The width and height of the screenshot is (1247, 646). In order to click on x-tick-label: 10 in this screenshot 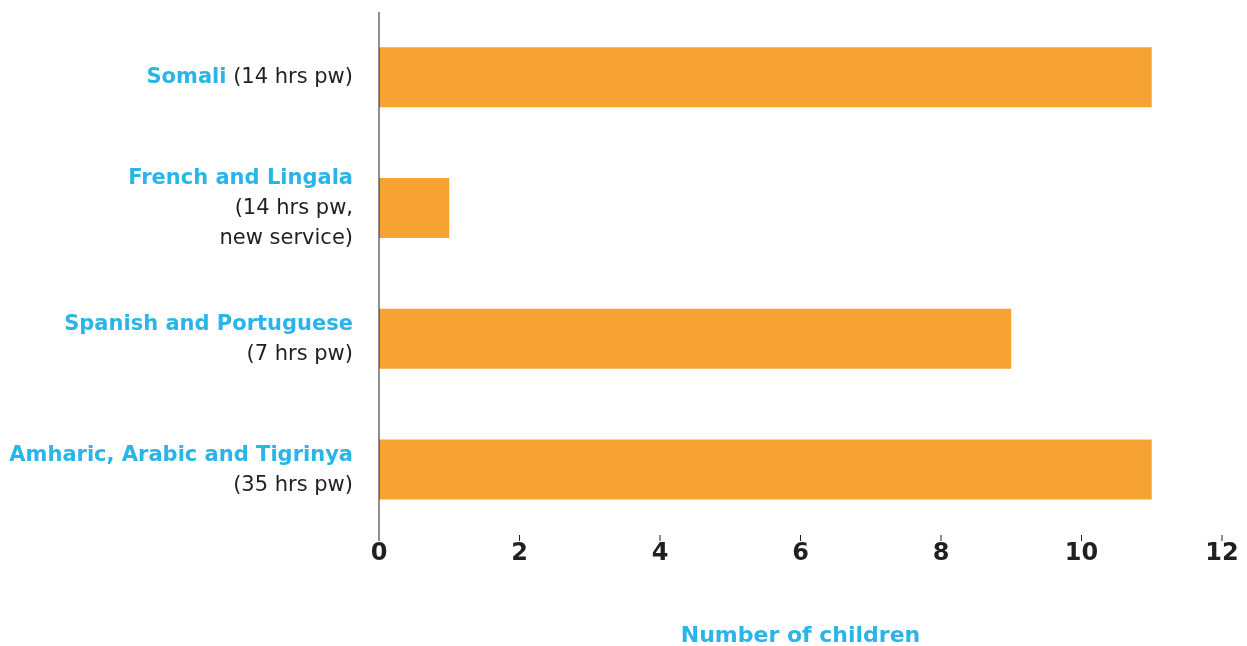, I will do `click(1081, 552)`.